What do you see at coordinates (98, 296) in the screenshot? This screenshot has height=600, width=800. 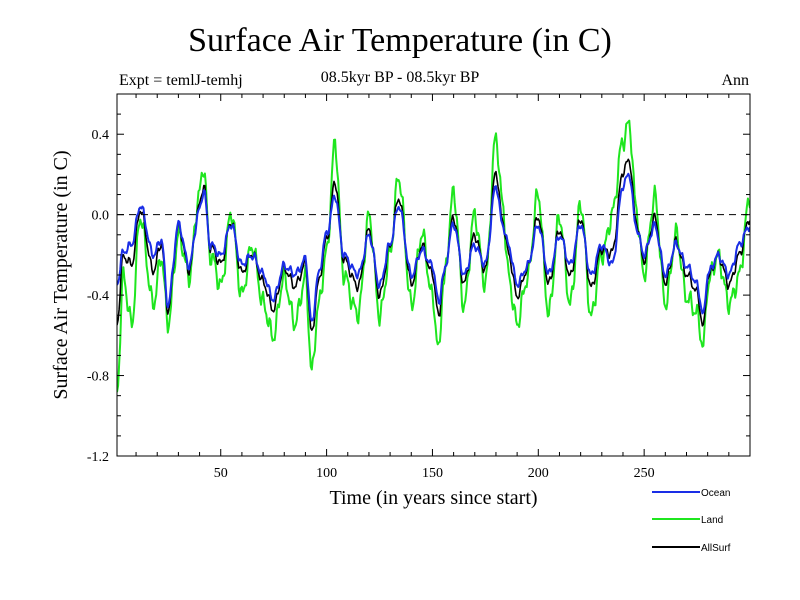 I see `y-tick-label: -0.4` at bounding box center [98, 296].